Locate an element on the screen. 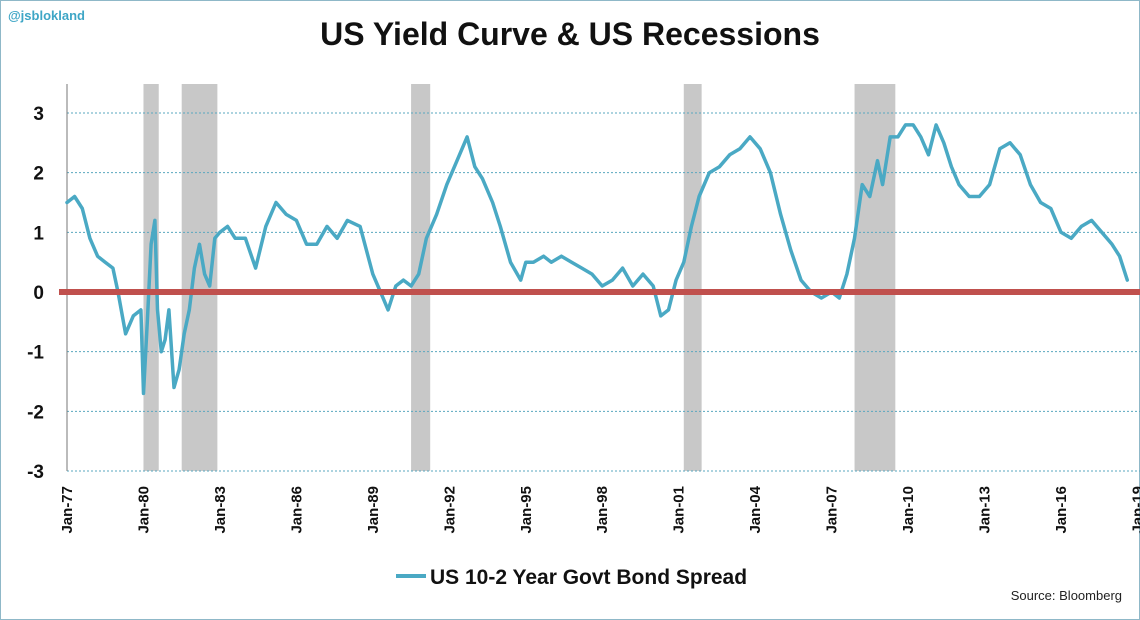 The height and width of the screenshot is (620, 1140). y-tick-label: -1 is located at coordinates (35, 353).